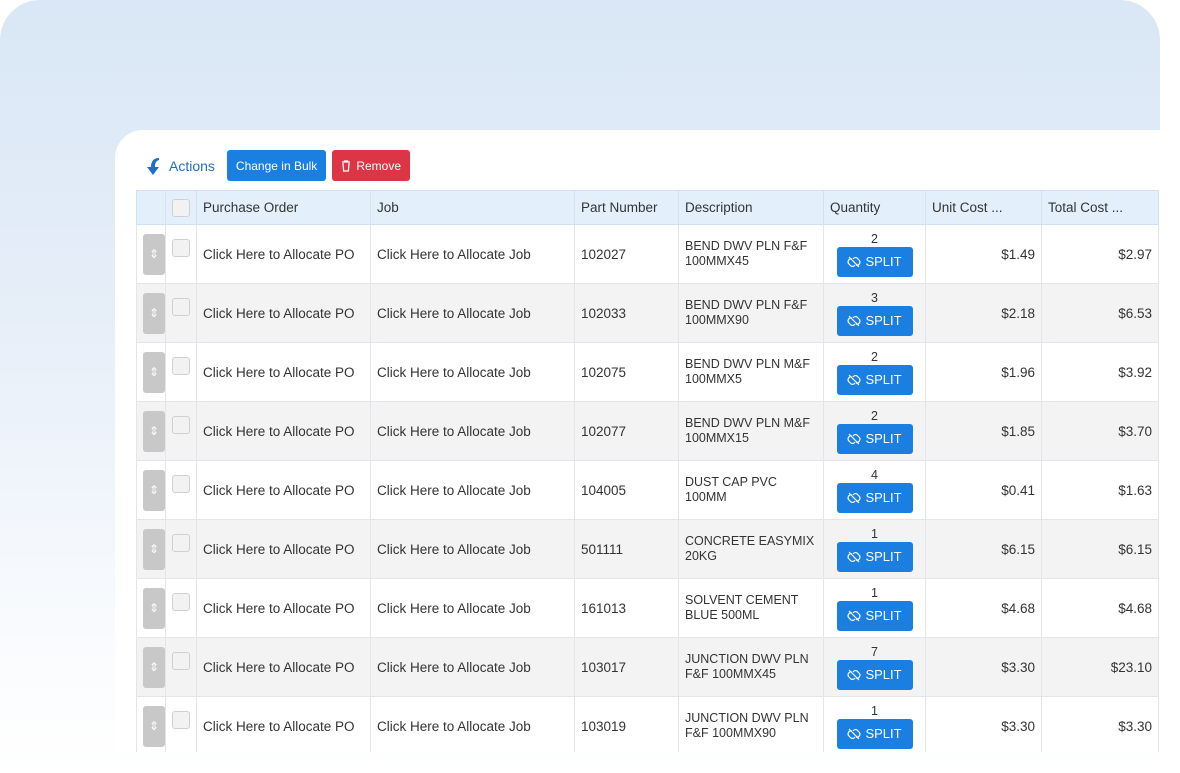 The image size is (1180, 773). What do you see at coordinates (472, 207) in the screenshot?
I see `column-header-job: Job` at bounding box center [472, 207].